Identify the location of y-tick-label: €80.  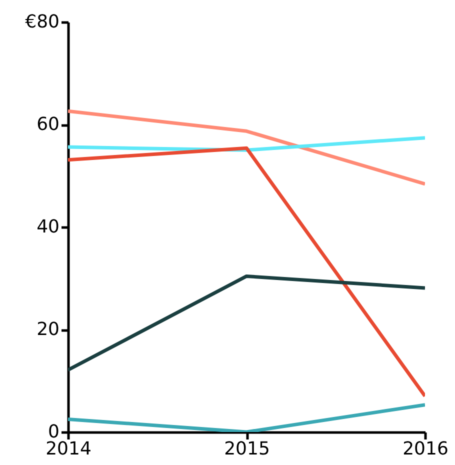
(42, 22).